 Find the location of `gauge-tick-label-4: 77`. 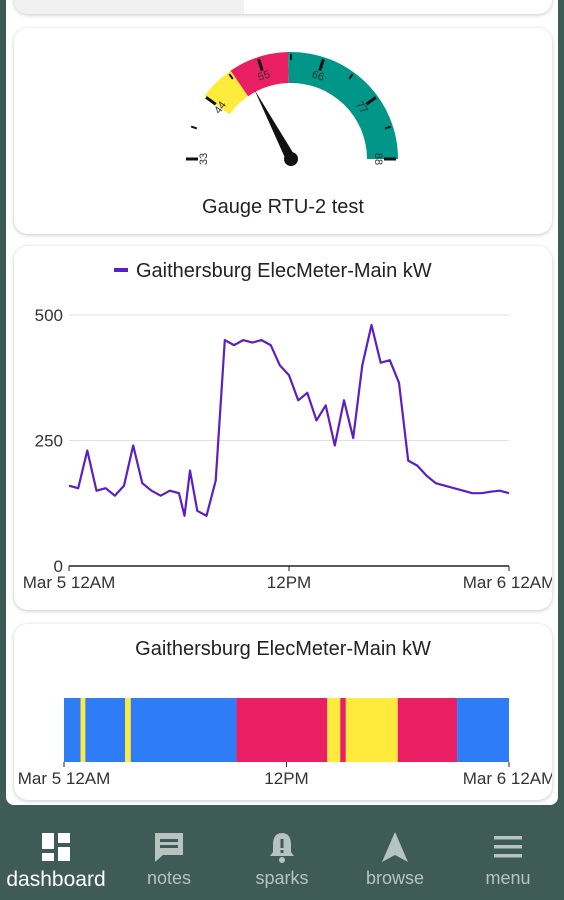

gauge-tick-label-4: 77 is located at coordinates (361, 107).